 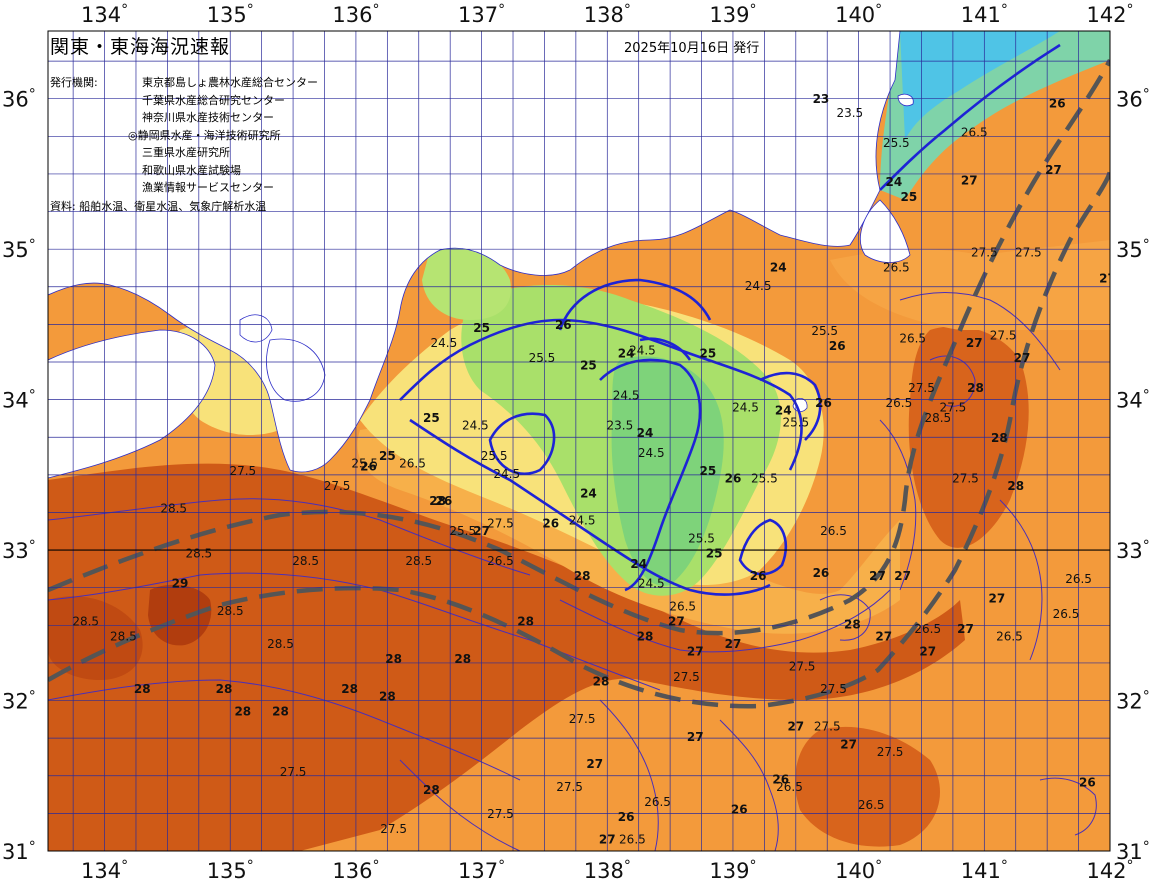 What do you see at coordinates (1133, 701) in the screenshot?
I see `latitude-label: 32°` at bounding box center [1133, 701].